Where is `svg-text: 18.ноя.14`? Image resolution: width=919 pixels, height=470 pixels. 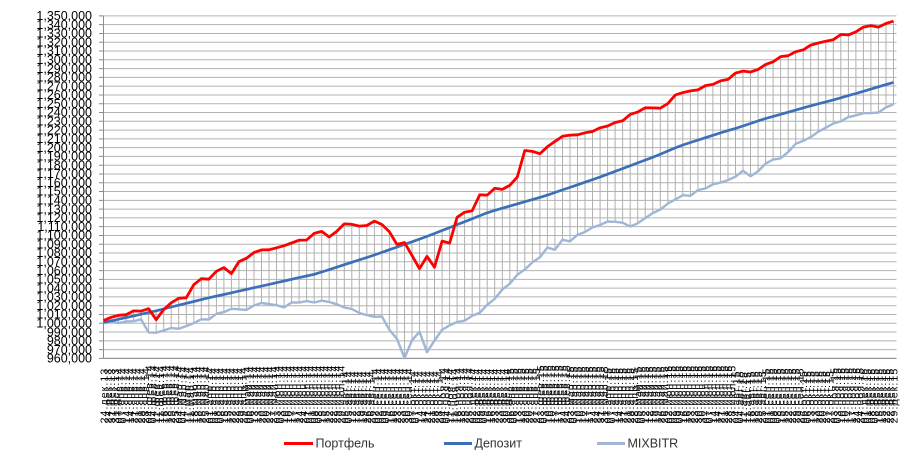 svg-text: 18.ноя.14 is located at coordinates (458, 395).